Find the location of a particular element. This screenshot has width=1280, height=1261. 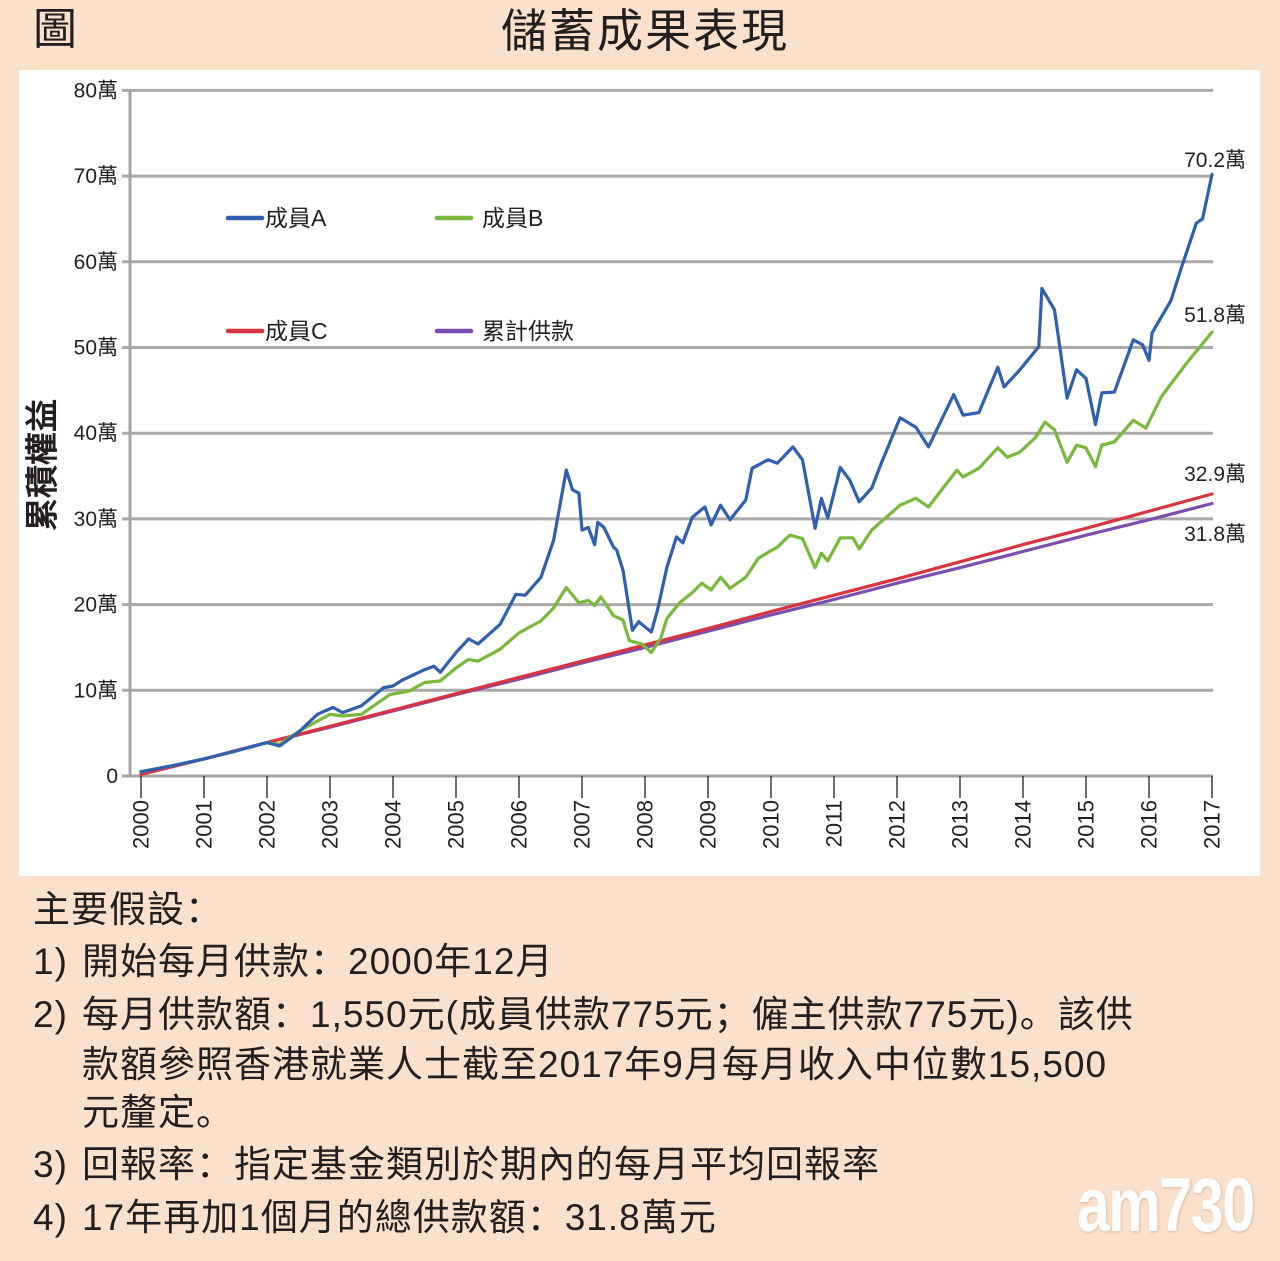

notes-heading: 主要假設： is located at coordinates (128, 909).